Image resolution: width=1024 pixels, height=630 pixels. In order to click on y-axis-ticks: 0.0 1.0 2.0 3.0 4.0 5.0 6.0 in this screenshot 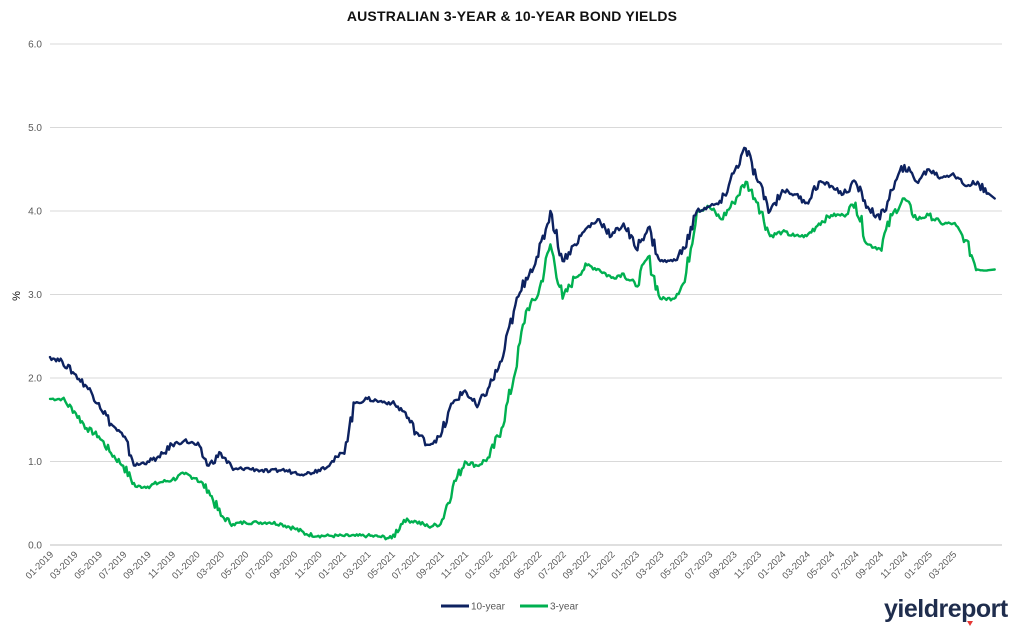, I will do `click(35, 296)`.